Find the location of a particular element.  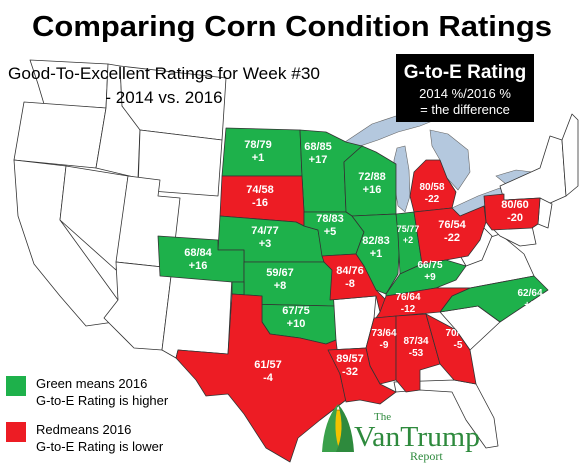

label-rating-LA: 89/57 is located at coordinates (350, 359).